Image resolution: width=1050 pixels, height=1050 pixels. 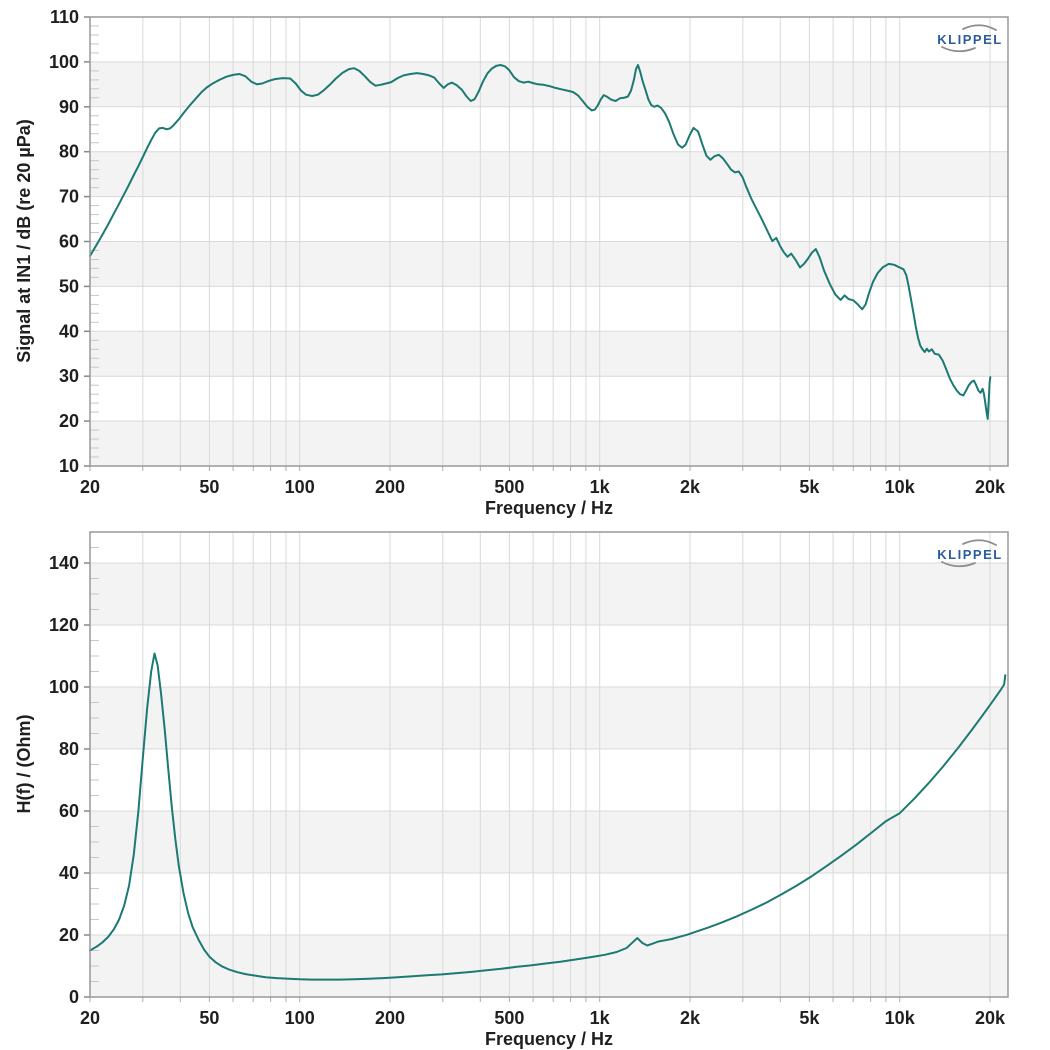 What do you see at coordinates (549, 1039) in the screenshot?
I see `impedance-xaxis-title: Frequency / Hz` at bounding box center [549, 1039].